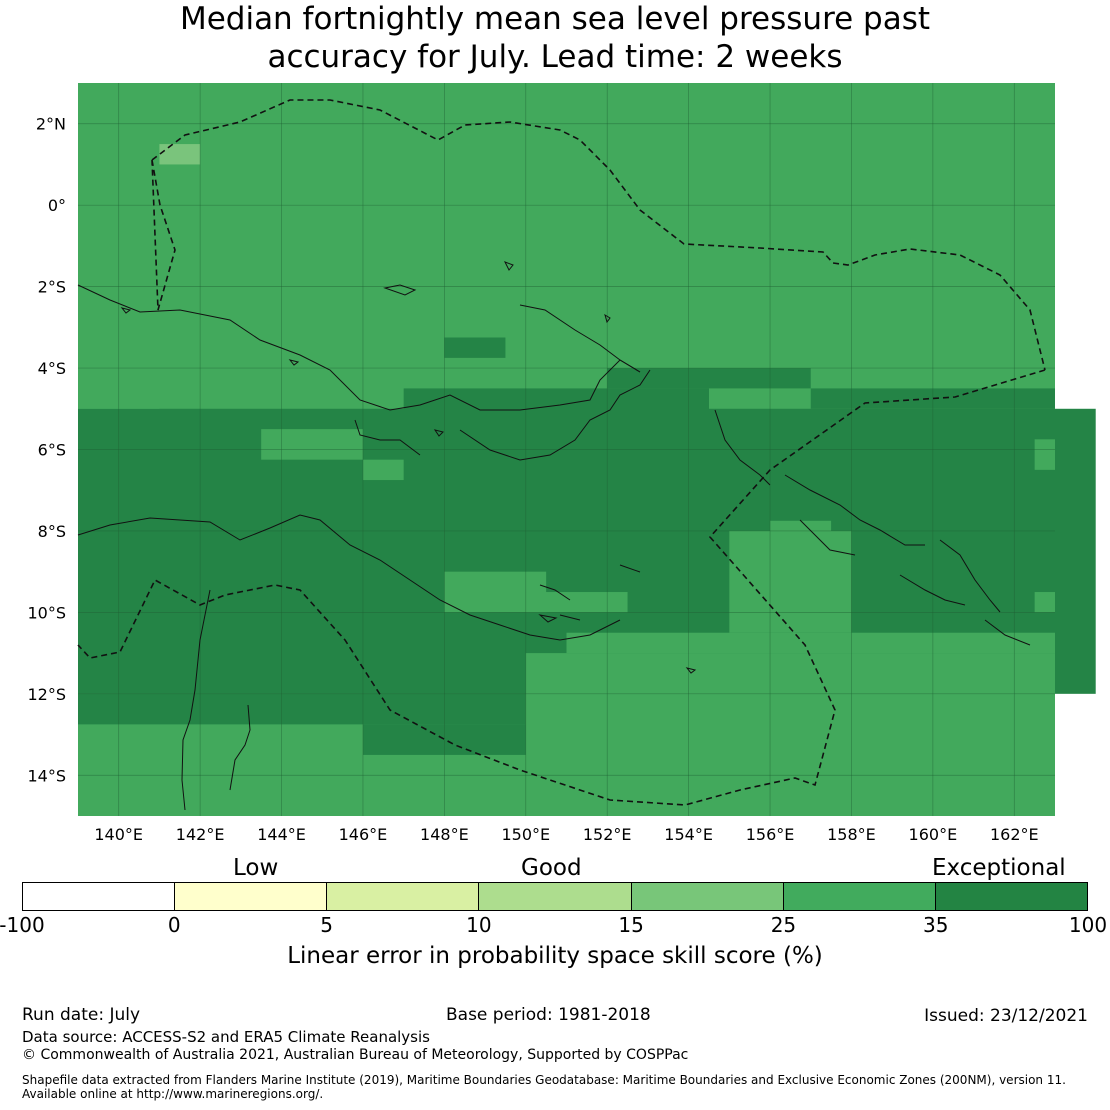 The height and width of the screenshot is (1110, 1110). What do you see at coordinates (326, 925) in the screenshot?
I see `colorbar-tick-label: 5` at bounding box center [326, 925].